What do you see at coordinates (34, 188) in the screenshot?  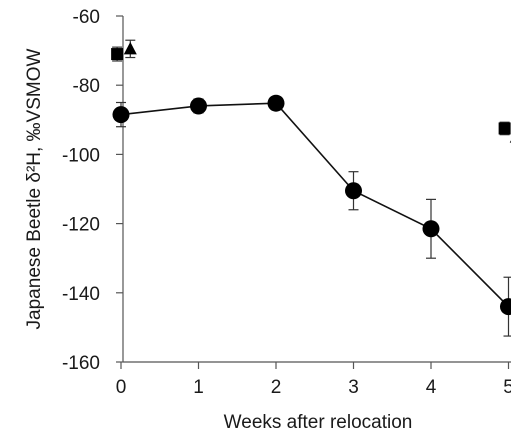 I see `y-axis-label: Japanese Beetle δ²H, ‰VSMOW` at bounding box center [34, 188].